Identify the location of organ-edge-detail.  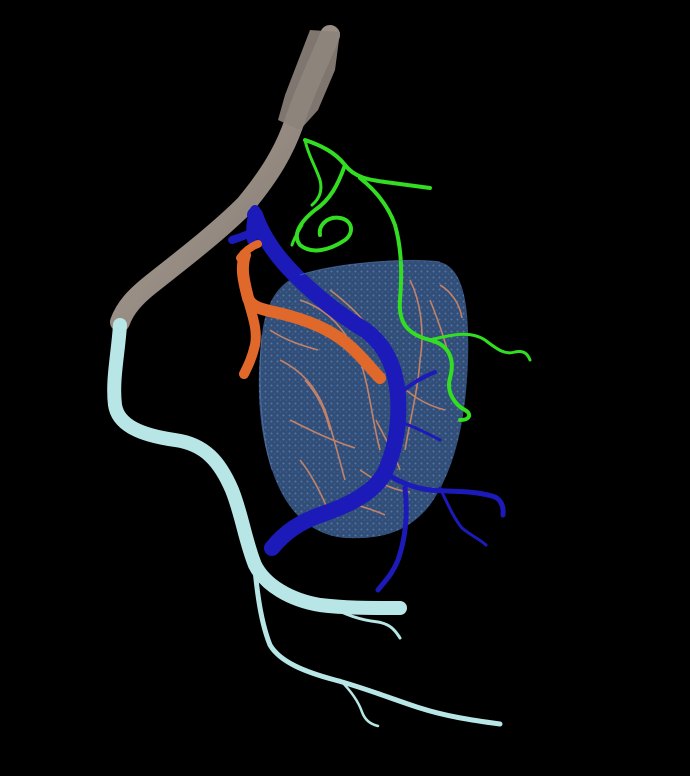
(350, 365).